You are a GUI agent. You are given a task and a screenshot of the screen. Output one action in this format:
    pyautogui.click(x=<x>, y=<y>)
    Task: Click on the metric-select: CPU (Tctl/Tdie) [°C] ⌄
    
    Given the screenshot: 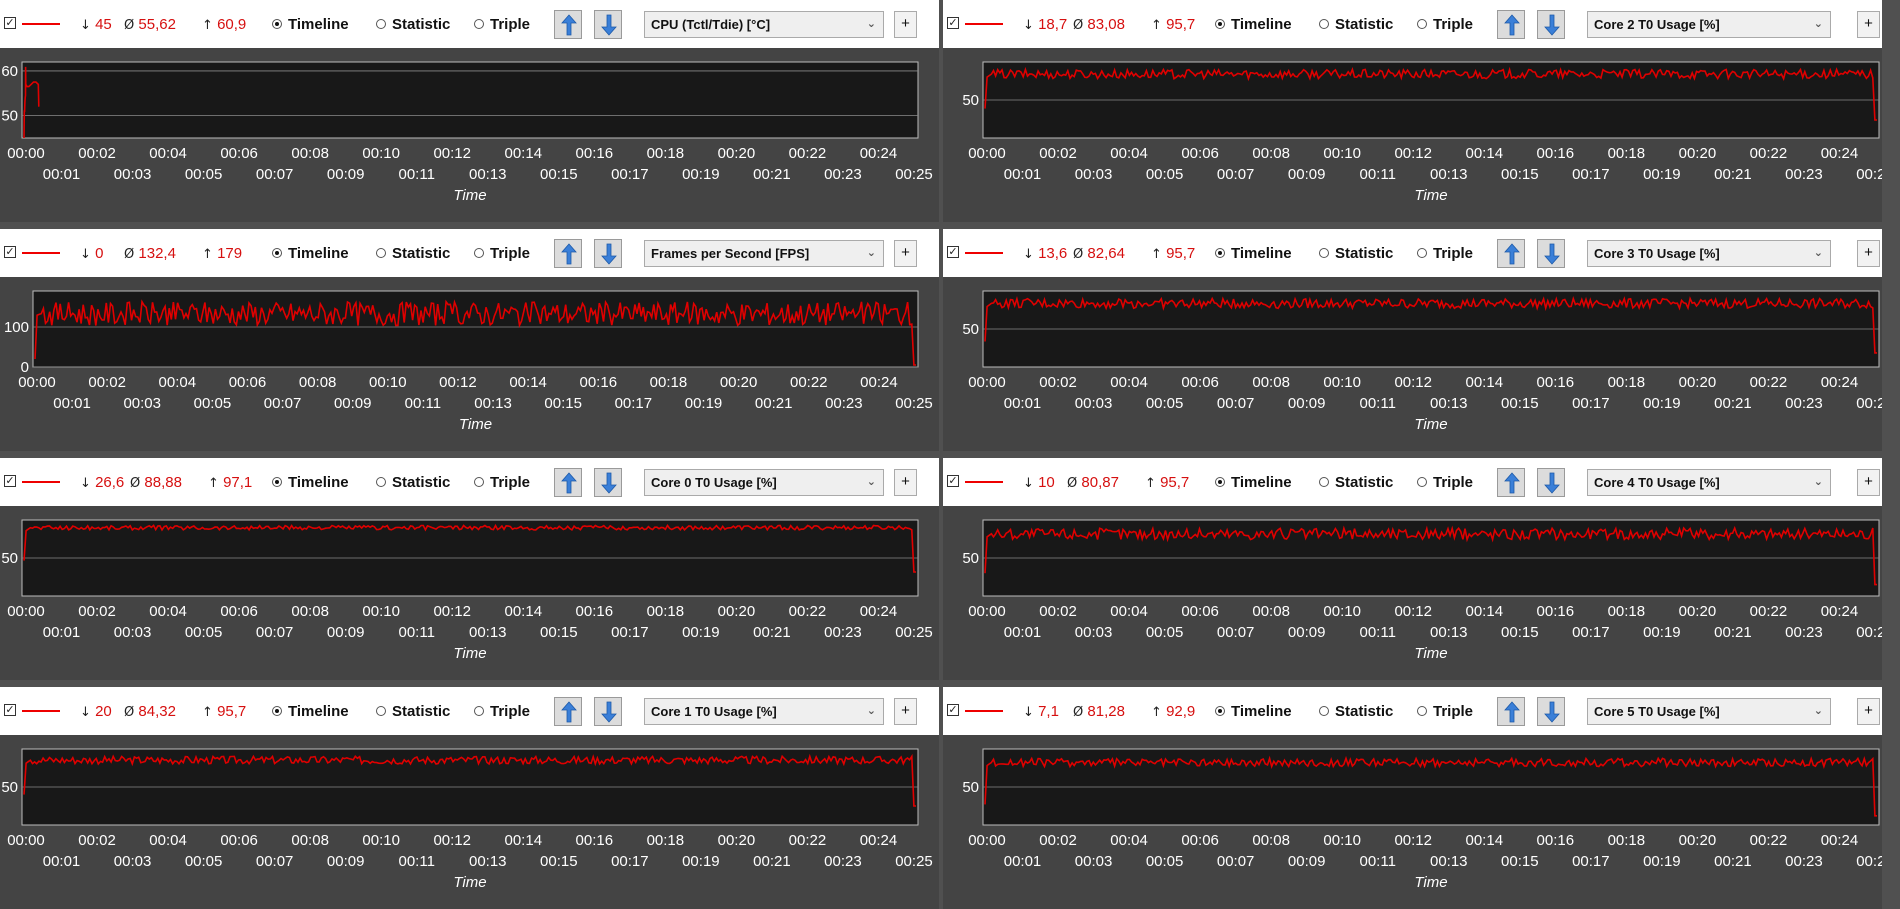 What is the action you would take?
    pyautogui.click(x=764, y=24)
    